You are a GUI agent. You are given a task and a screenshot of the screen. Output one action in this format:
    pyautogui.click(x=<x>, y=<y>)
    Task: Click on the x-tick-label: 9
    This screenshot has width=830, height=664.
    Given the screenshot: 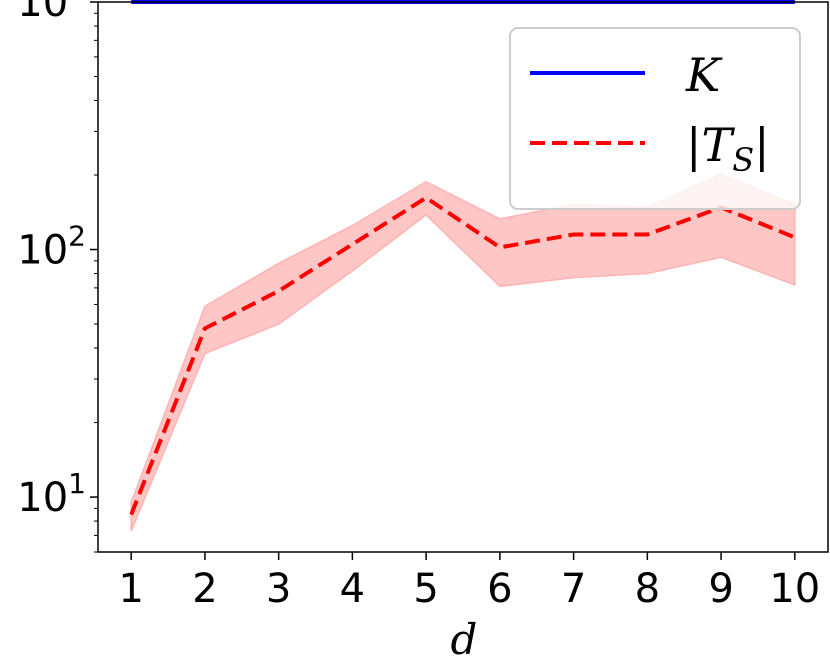 What is the action you would take?
    pyautogui.click(x=720, y=589)
    